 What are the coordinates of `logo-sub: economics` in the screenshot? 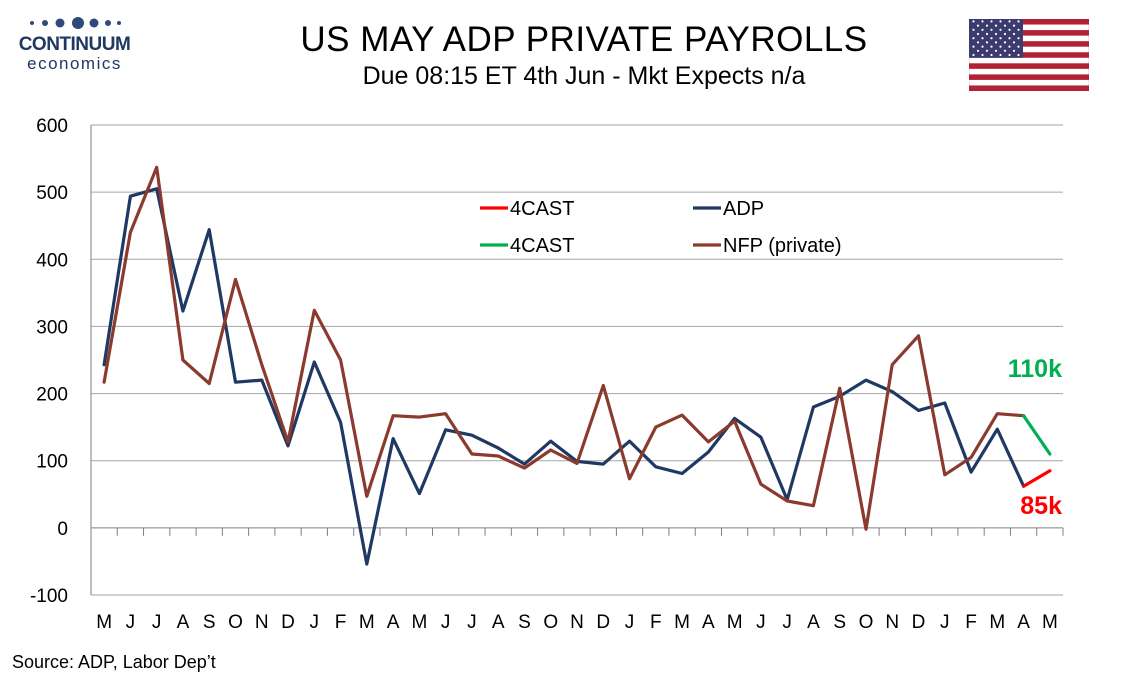 It's located at (74, 63).